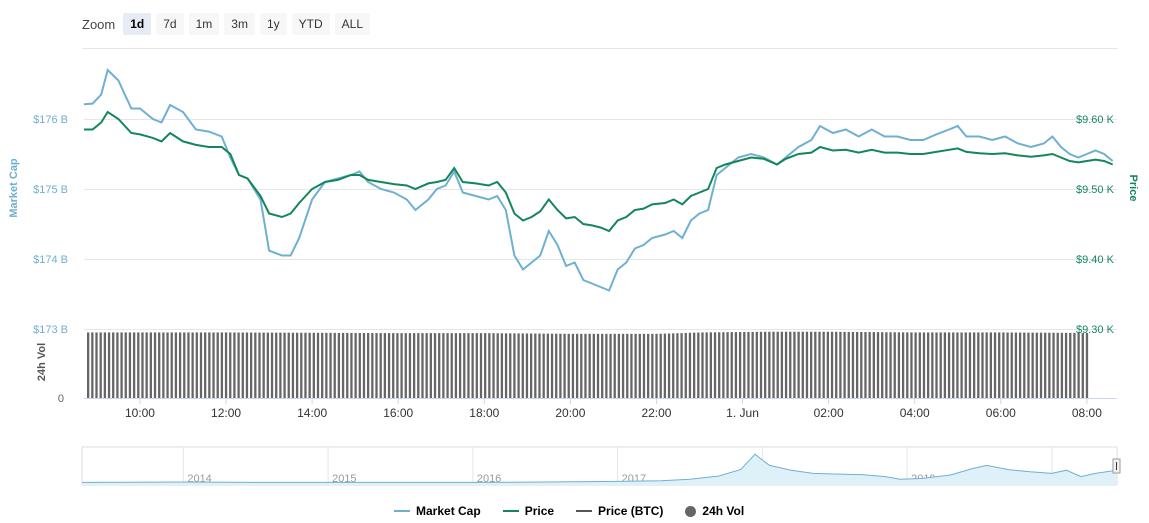  Describe the element at coordinates (448, 511) in the screenshot. I see `legend-label: Market Cap` at that location.